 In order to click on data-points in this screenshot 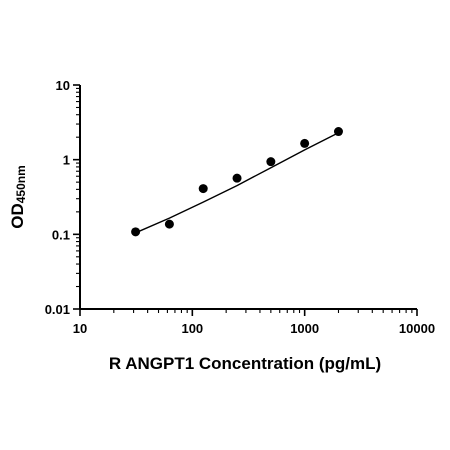, I will do `click(237, 182)`.